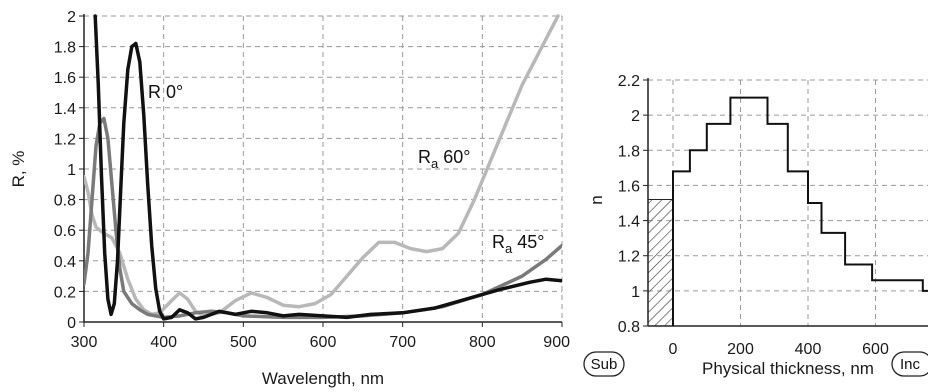 Image resolution: width=928 pixels, height=392 pixels. I want to click on x-tick-label: 700, so click(402, 342).